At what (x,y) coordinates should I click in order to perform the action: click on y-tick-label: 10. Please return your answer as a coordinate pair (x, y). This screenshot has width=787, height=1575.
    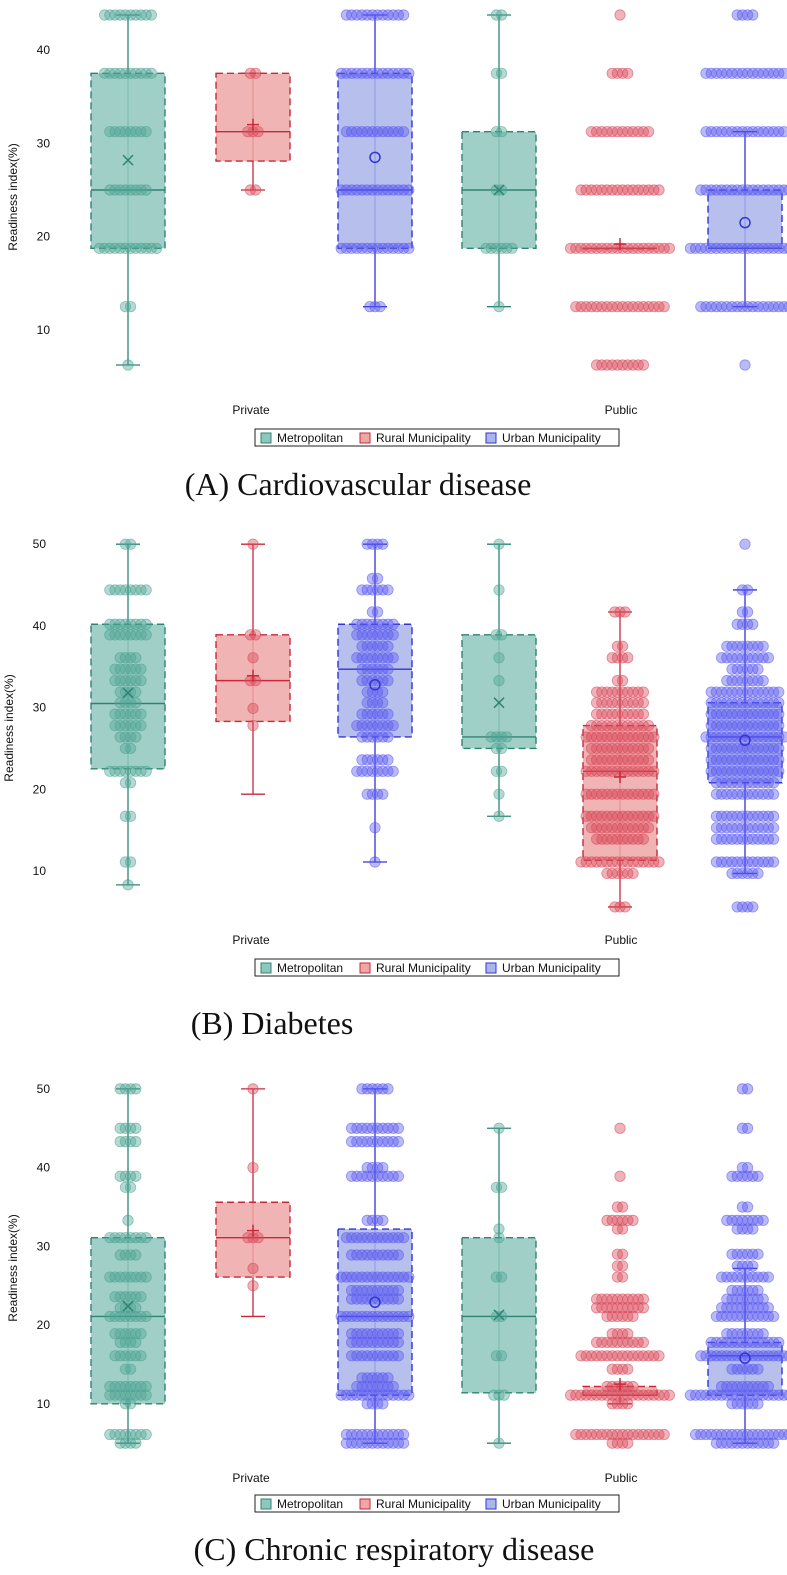
    Looking at the image, I should click on (44, 1404).